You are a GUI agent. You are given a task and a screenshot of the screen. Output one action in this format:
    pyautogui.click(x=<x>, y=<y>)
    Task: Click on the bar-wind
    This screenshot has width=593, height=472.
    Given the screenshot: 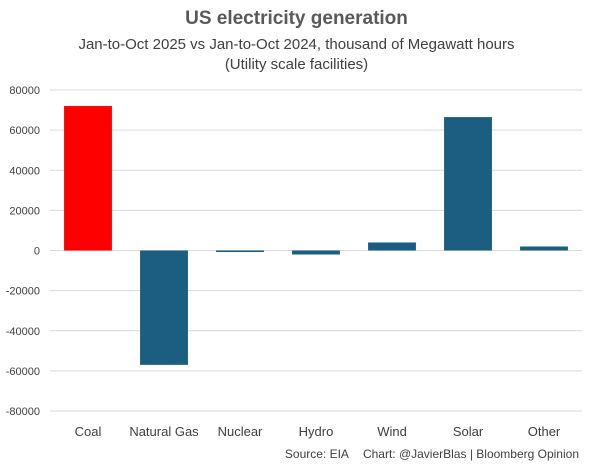 What is the action you would take?
    pyautogui.click(x=392, y=246)
    